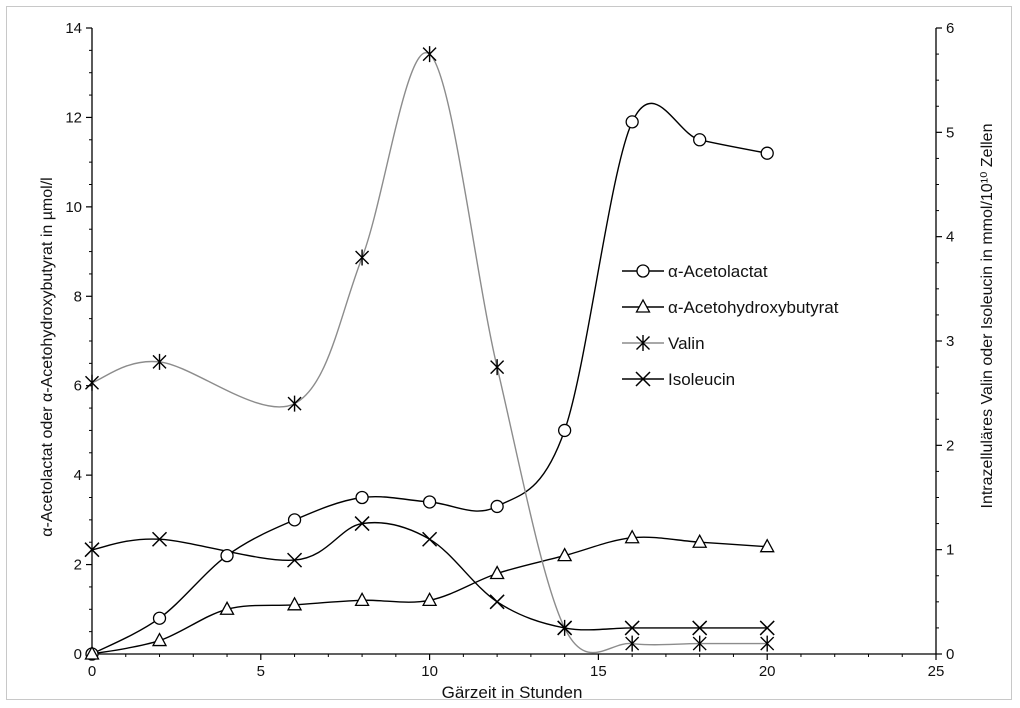 The image size is (1020, 708). I want to click on legend-marker-valin, so click(643, 343).